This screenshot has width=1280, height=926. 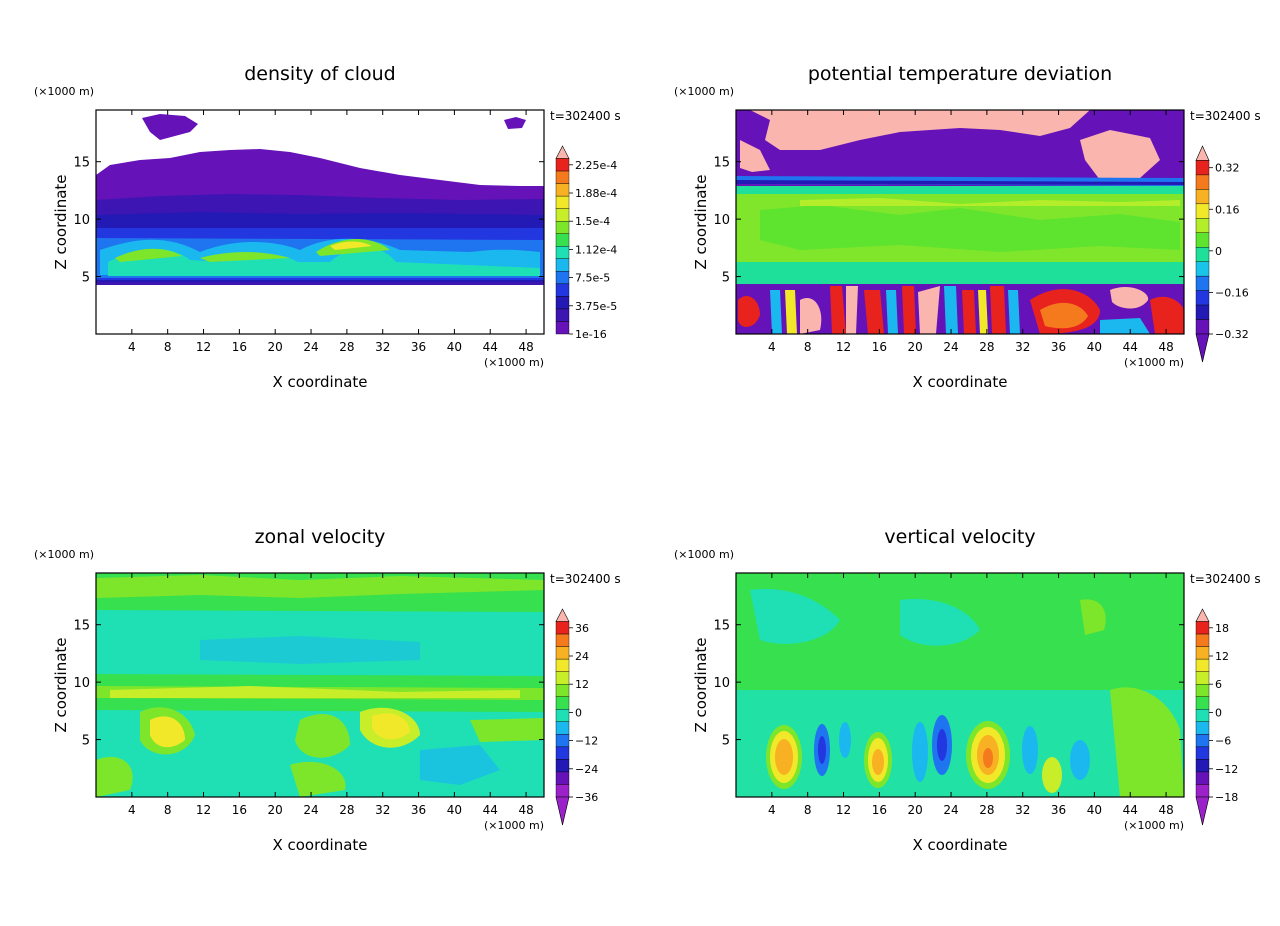 What do you see at coordinates (1232, 334) in the screenshot?
I see `colorbar-label: −0.32` at bounding box center [1232, 334].